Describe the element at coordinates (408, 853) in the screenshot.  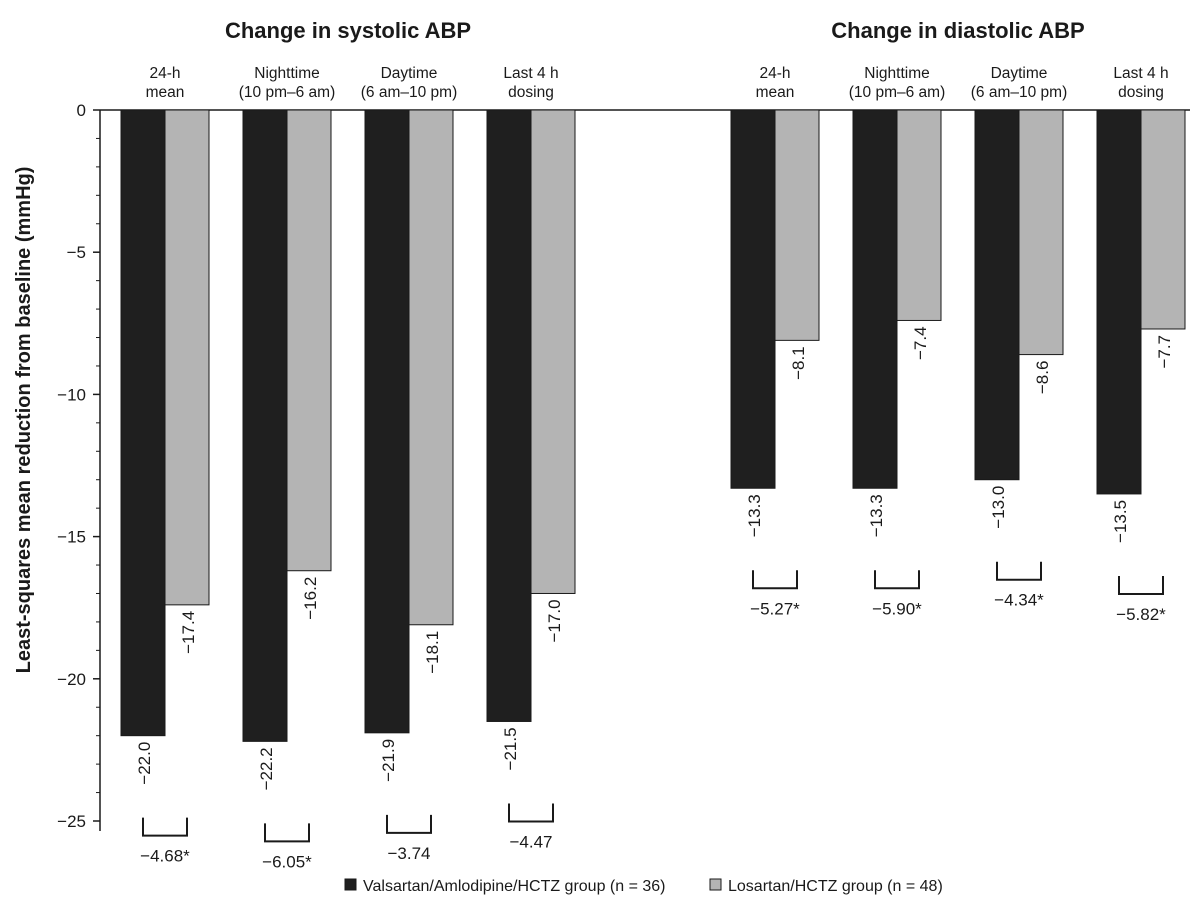
I see `difference-label: −3.74` at that location.